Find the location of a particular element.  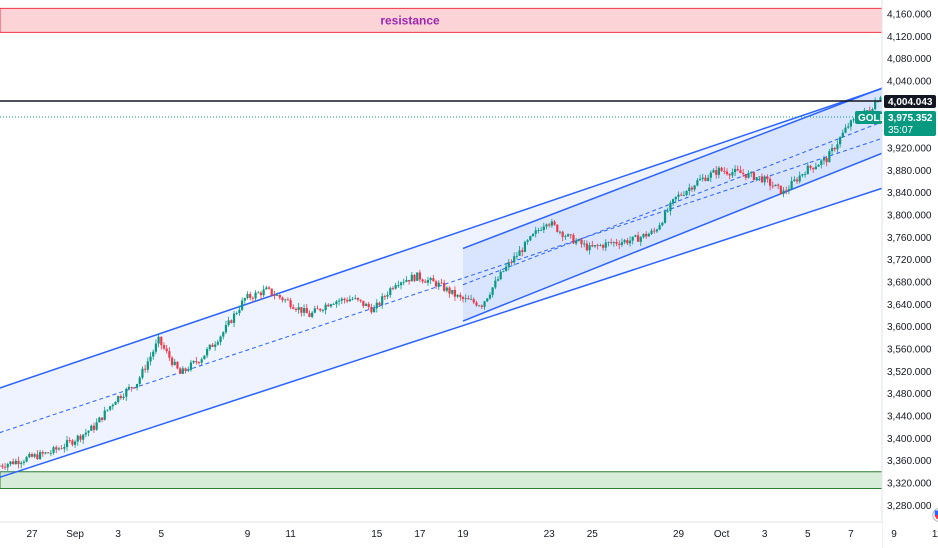

time-tick-label: Oct is located at coordinates (722, 534).